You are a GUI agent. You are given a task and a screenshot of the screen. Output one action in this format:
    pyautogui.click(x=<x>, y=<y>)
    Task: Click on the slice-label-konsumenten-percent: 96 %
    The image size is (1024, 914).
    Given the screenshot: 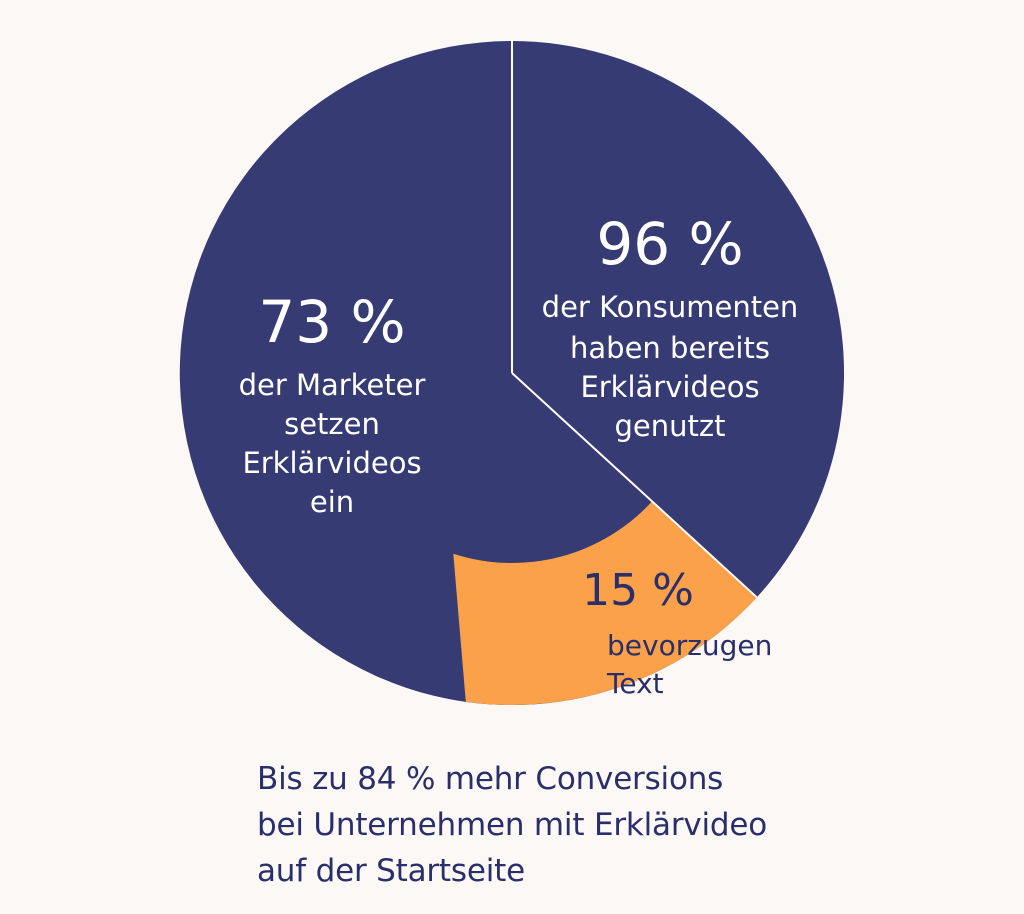 What is the action you would take?
    pyautogui.click(x=669, y=244)
    